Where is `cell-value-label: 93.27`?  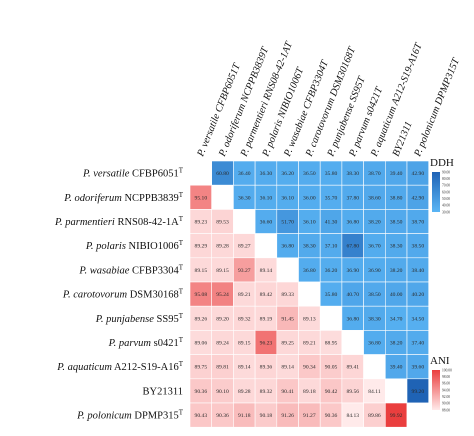
cell-value-label: 93.27 is located at coordinates (244, 271).